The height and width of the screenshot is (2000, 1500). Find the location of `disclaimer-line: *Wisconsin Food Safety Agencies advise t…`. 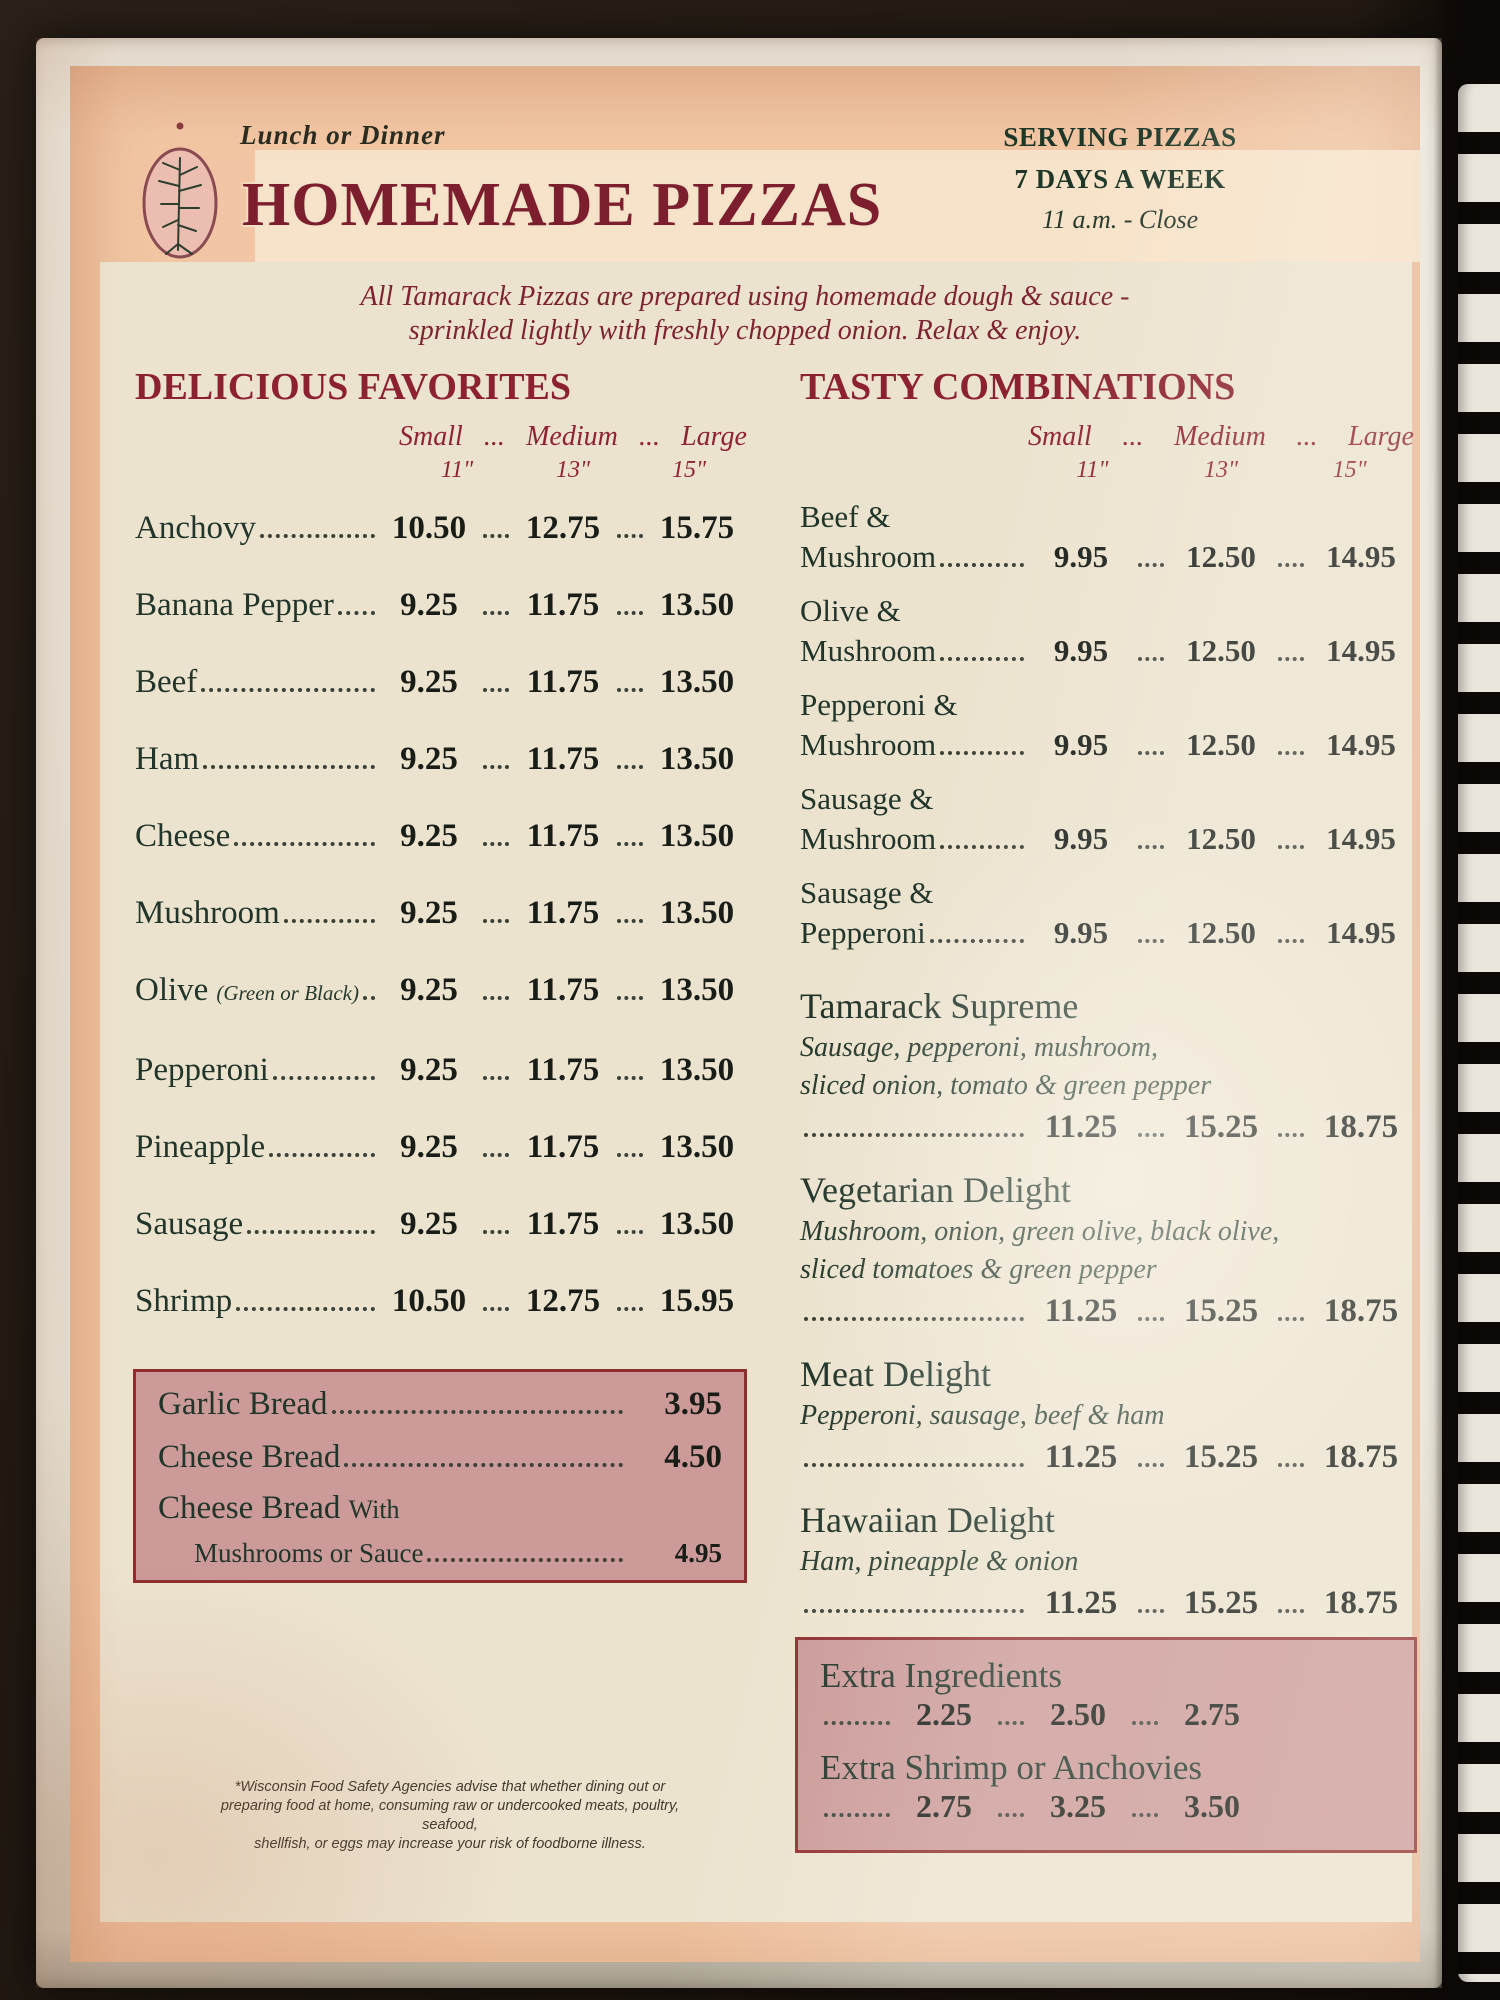

disclaimer-line: *Wisconsin Food Safety Agencies advise t… is located at coordinates (450, 1787).